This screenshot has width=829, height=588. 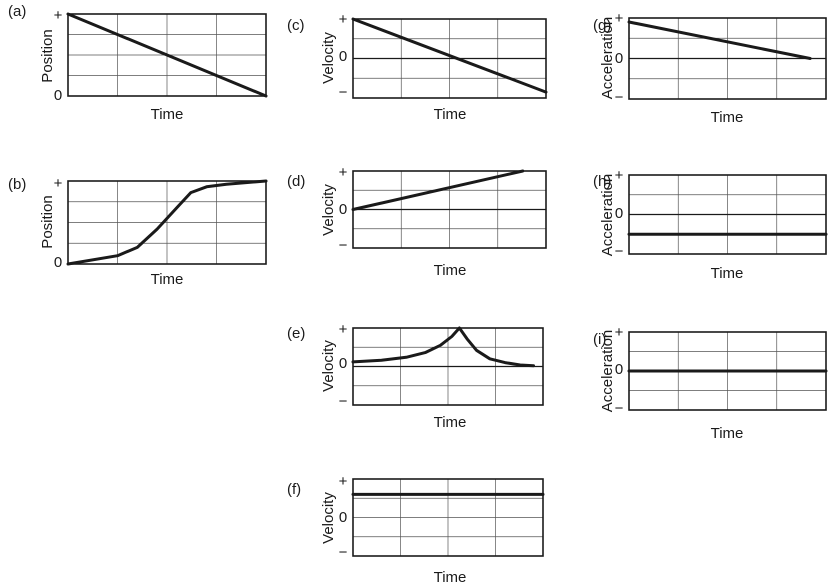 What do you see at coordinates (17, 184) in the screenshot?
I see `panel-label: (b)` at bounding box center [17, 184].